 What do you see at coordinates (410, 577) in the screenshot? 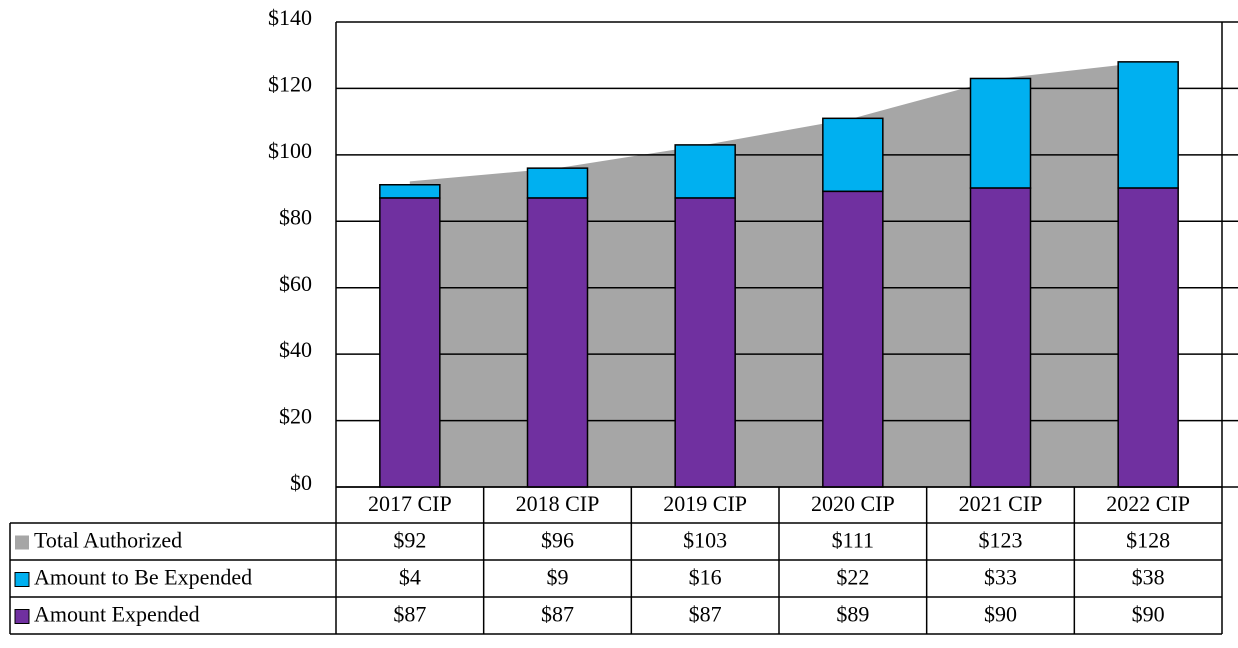
I see `table-value: $4` at bounding box center [410, 577].